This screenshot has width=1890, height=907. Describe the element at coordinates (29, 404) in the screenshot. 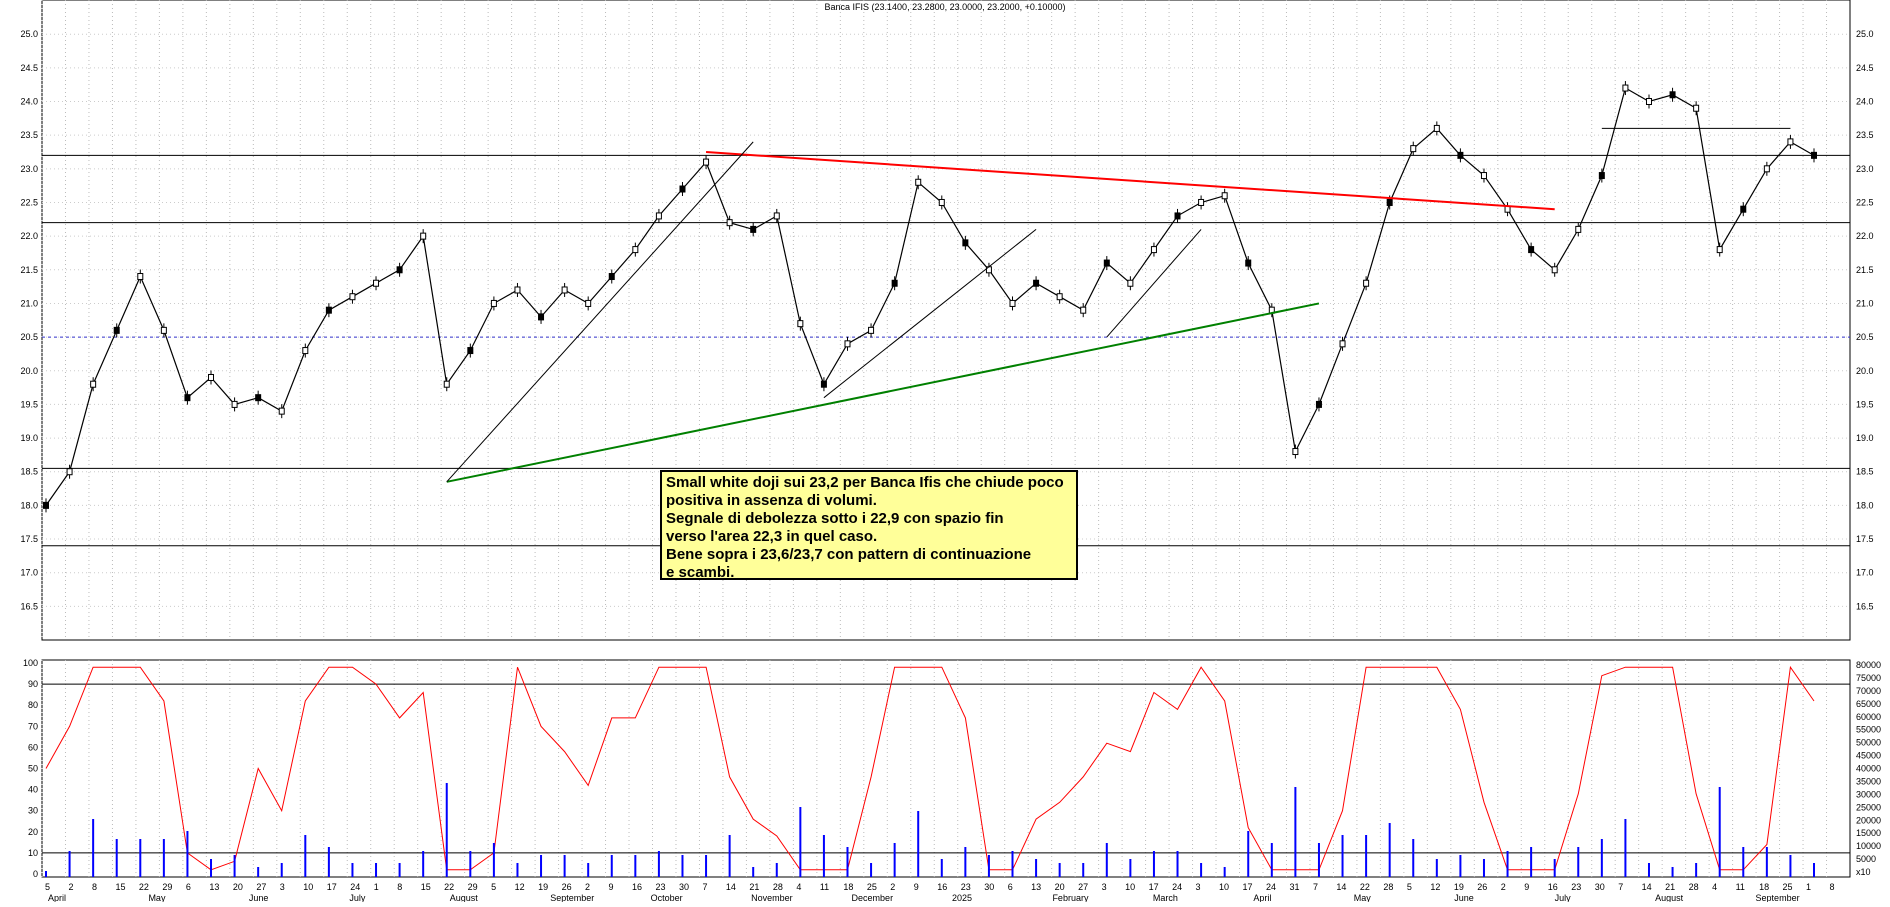

I see `y-tick-left: 19.5` at that location.